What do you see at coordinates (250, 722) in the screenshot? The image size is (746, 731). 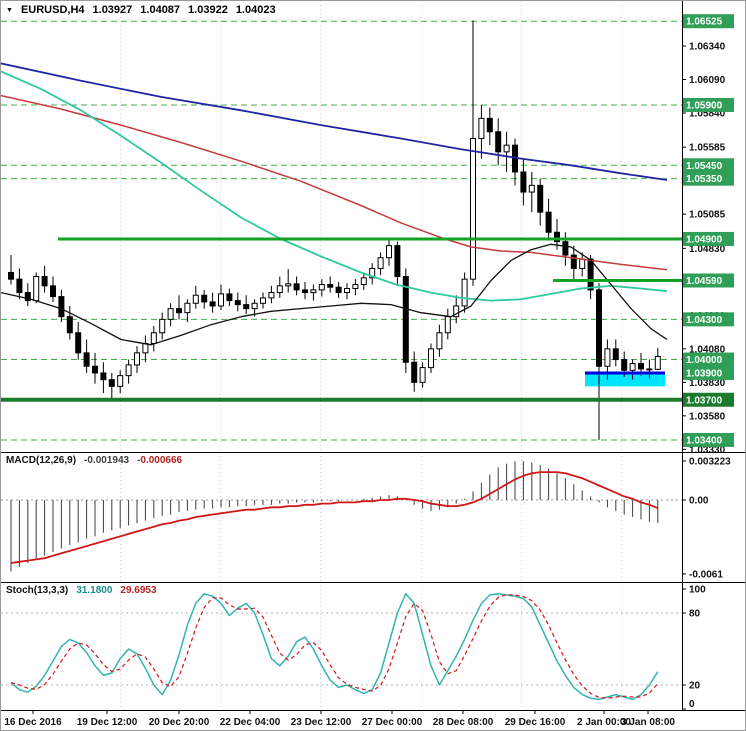 I see `time-axis-label: 22 Dec 04:00` at bounding box center [250, 722].